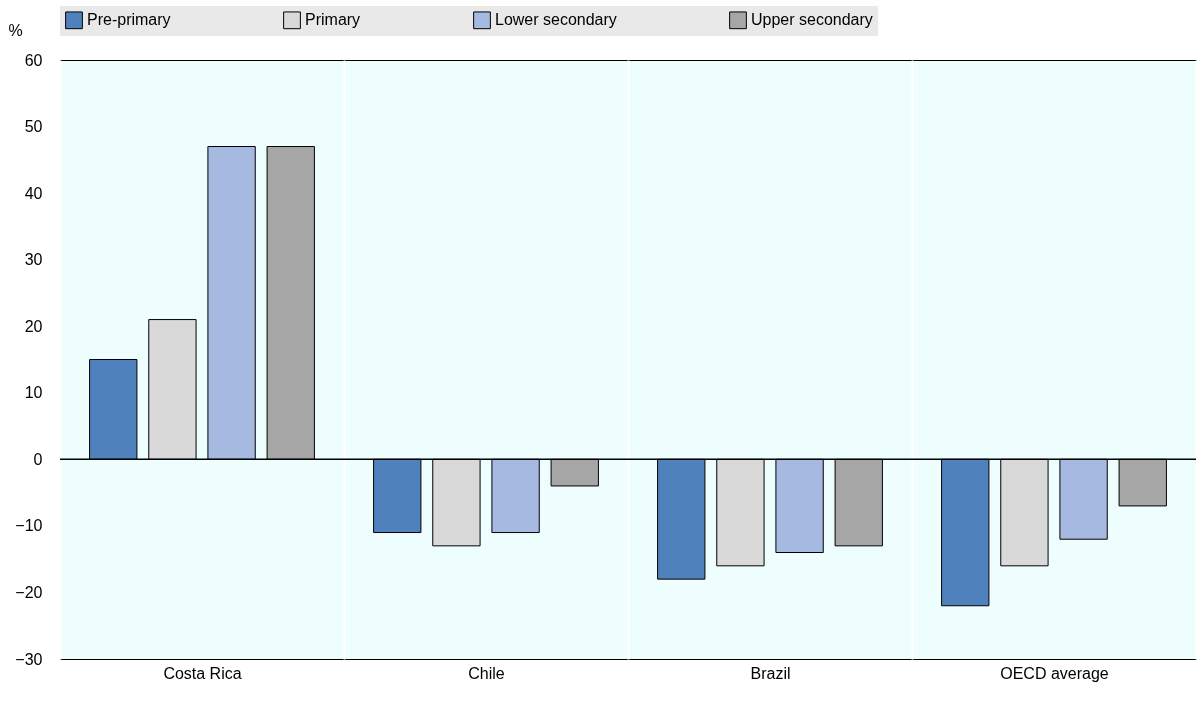 The width and height of the screenshot is (1201, 718). Describe the element at coordinates (486, 673) in the screenshot. I see `x-tick-label: Chile` at that location.